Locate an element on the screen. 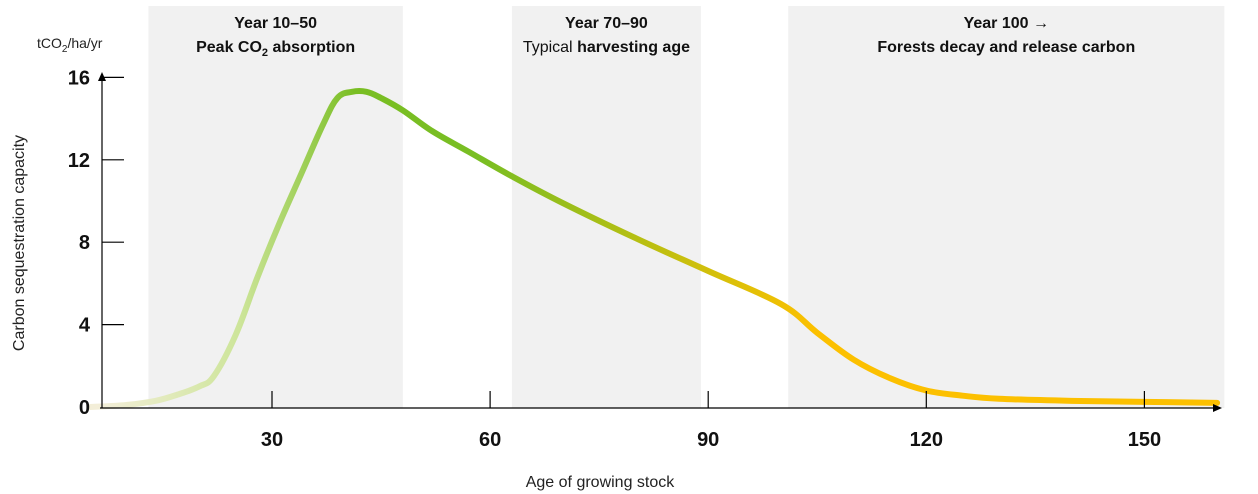 Image resolution: width=1258 pixels, height=494 pixels. x-tick-label: 30 is located at coordinates (272, 440).